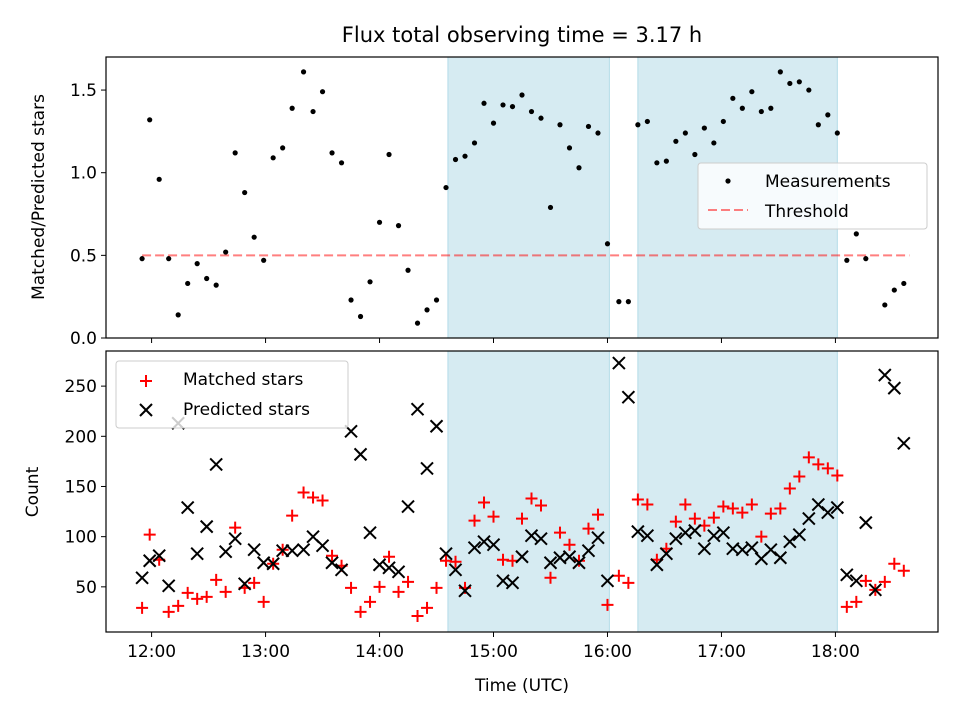 The width and height of the screenshot is (960, 720). I want to click on legend-predicted-marker, so click(146, 410).